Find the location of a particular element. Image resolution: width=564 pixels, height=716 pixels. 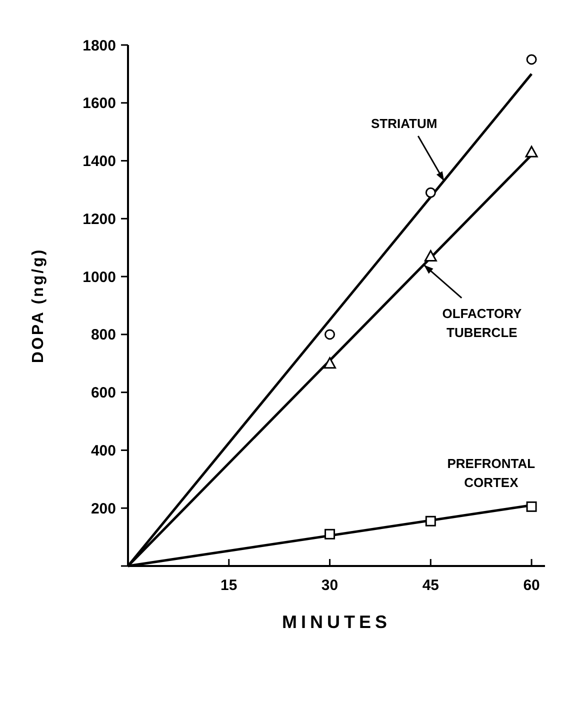

annotation: STRIATUM is located at coordinates (404, 124).